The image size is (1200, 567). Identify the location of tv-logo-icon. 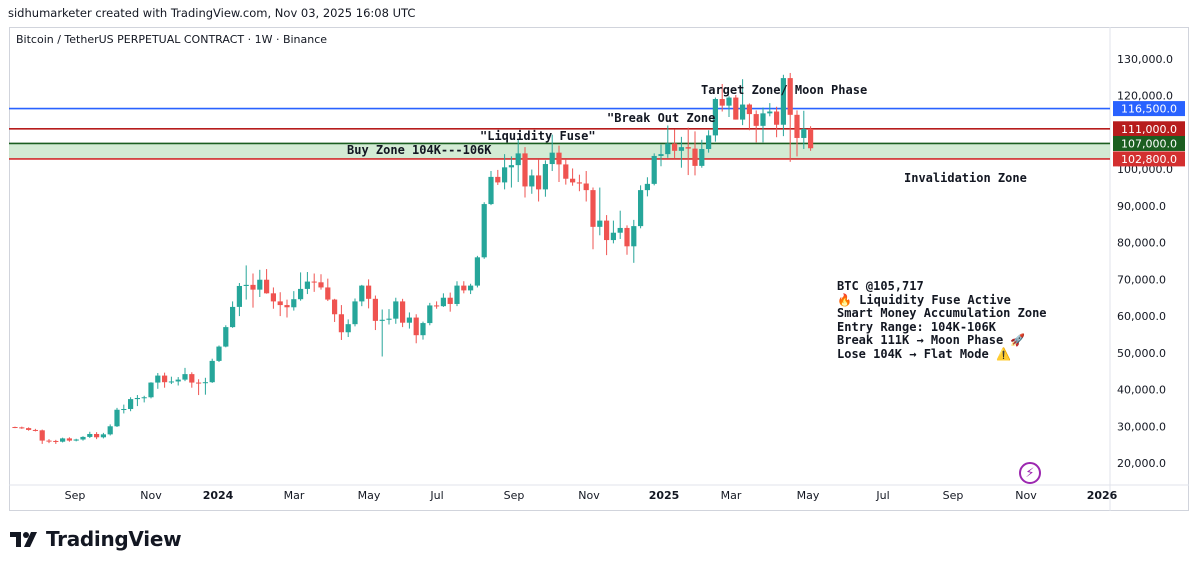
(23, 539).